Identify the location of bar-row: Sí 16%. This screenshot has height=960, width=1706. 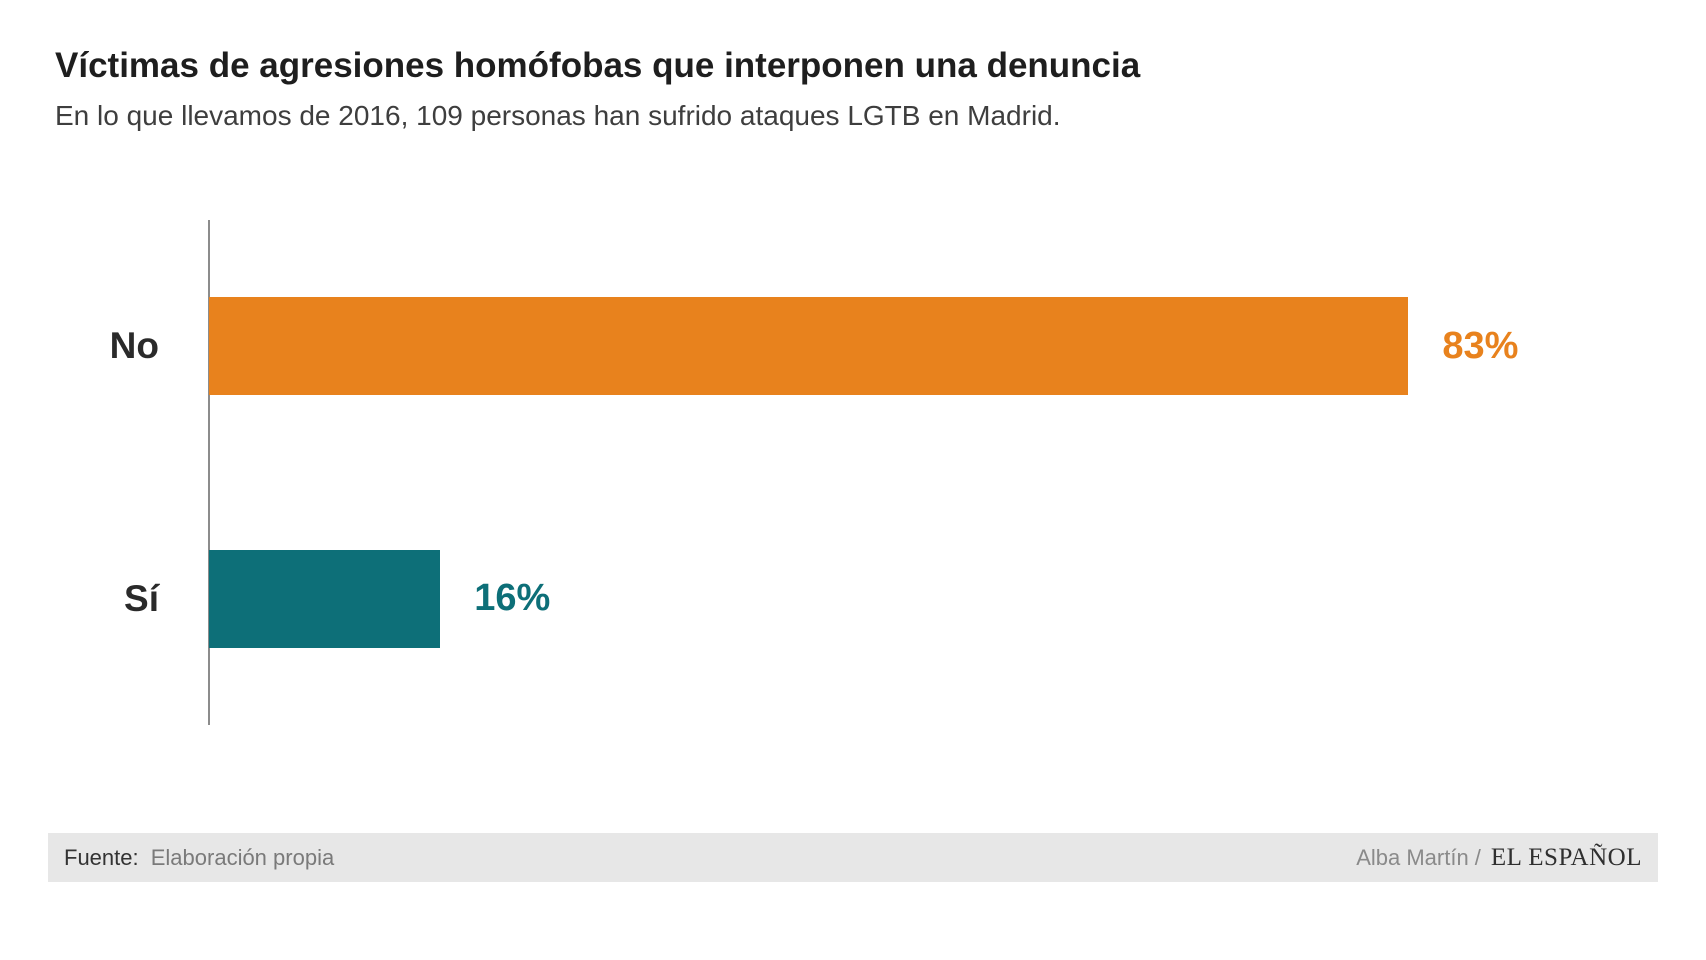
(827, 598).